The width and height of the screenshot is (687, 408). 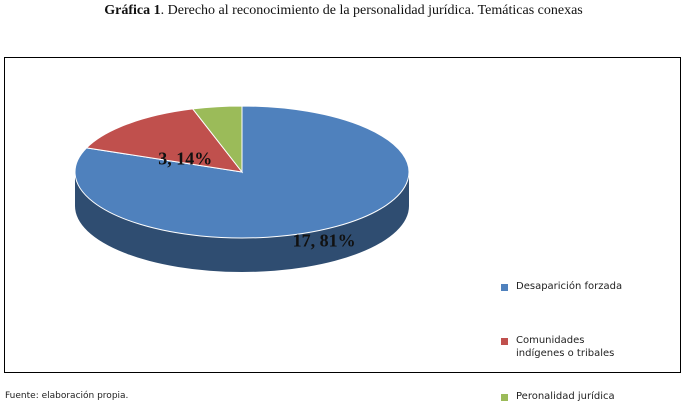 I want to click on legend-item: Desaparición forzada, so click(x=561, y=286).